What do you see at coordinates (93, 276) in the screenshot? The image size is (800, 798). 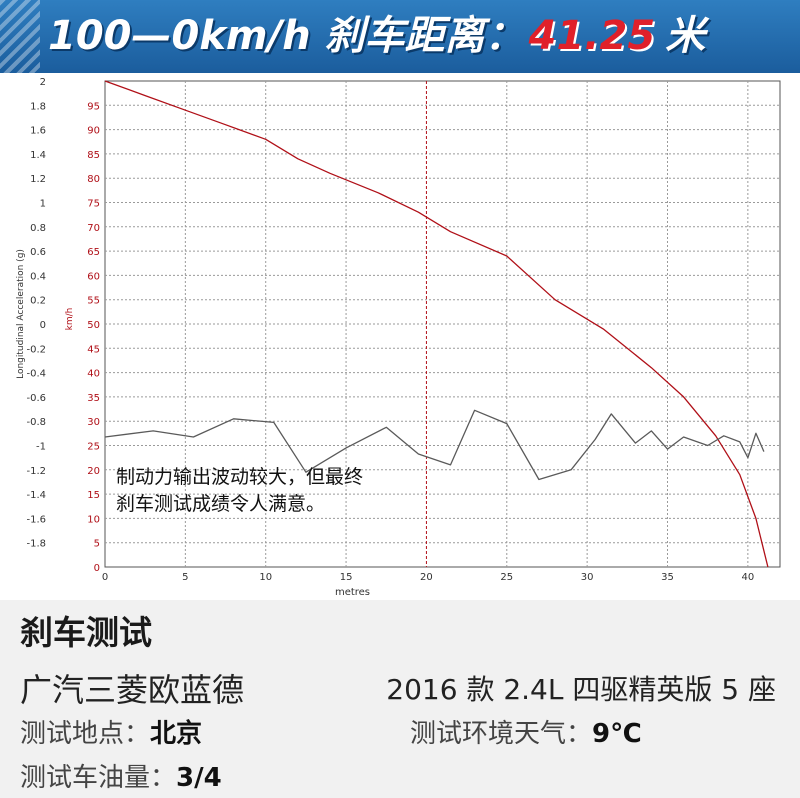 I see `y-right-tick-label: 60` at bounding box center [93, 276].